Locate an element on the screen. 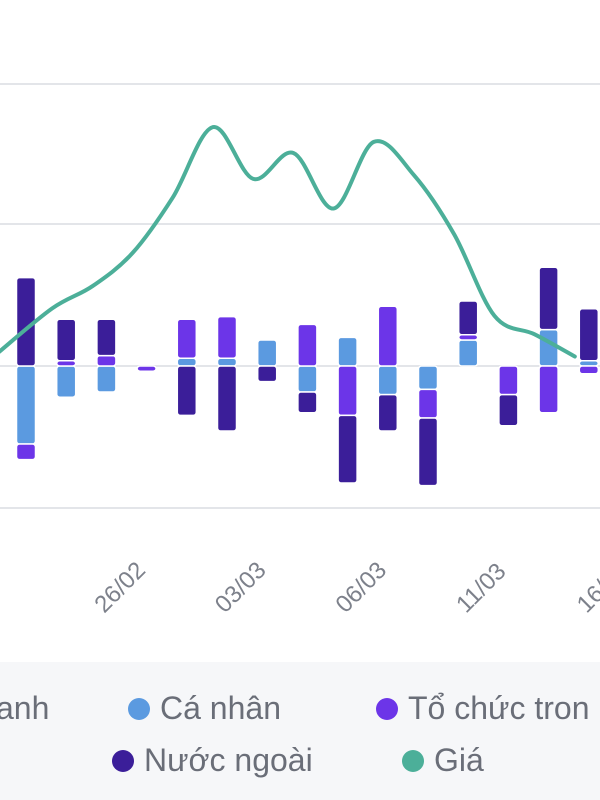 This screenshot has width=600, height=800. legend-label: Giá is located at coordinates (459, 760).